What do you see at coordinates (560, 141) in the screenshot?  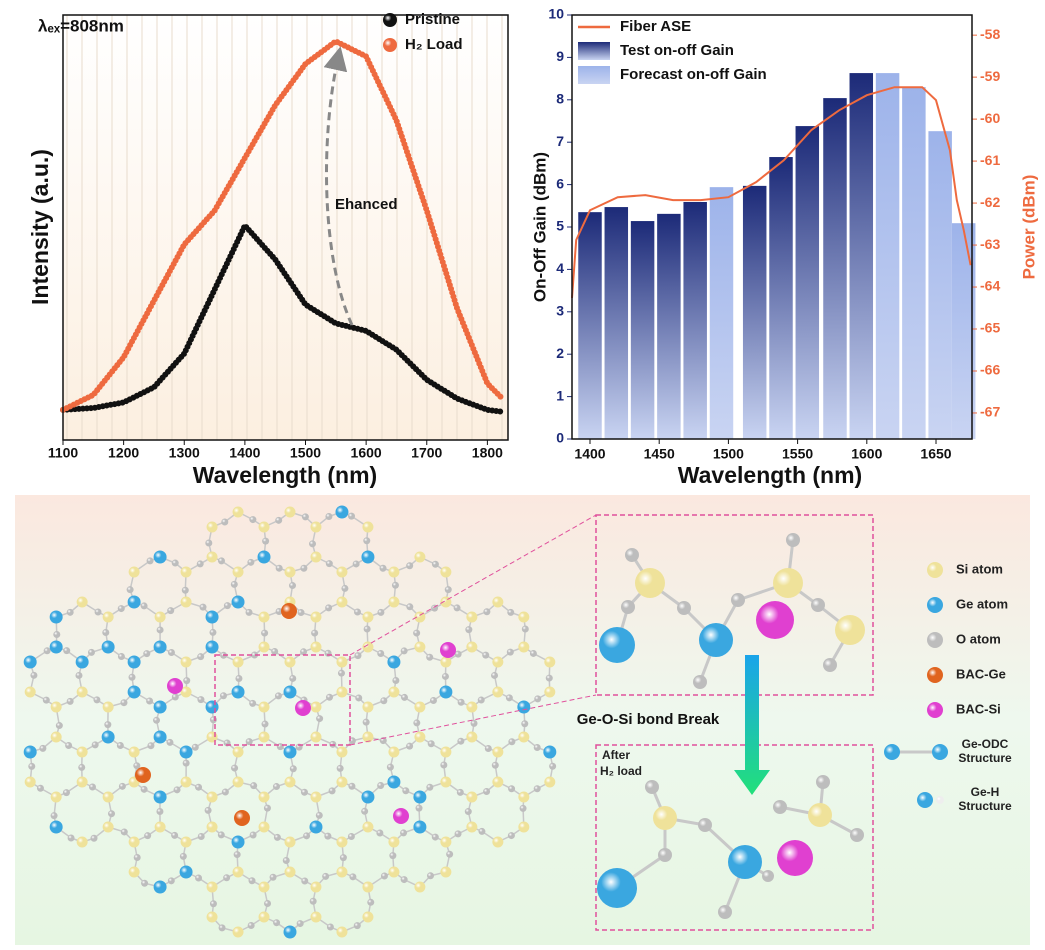 I see `y-tick-label: 7` at bounding box center [560, 141].